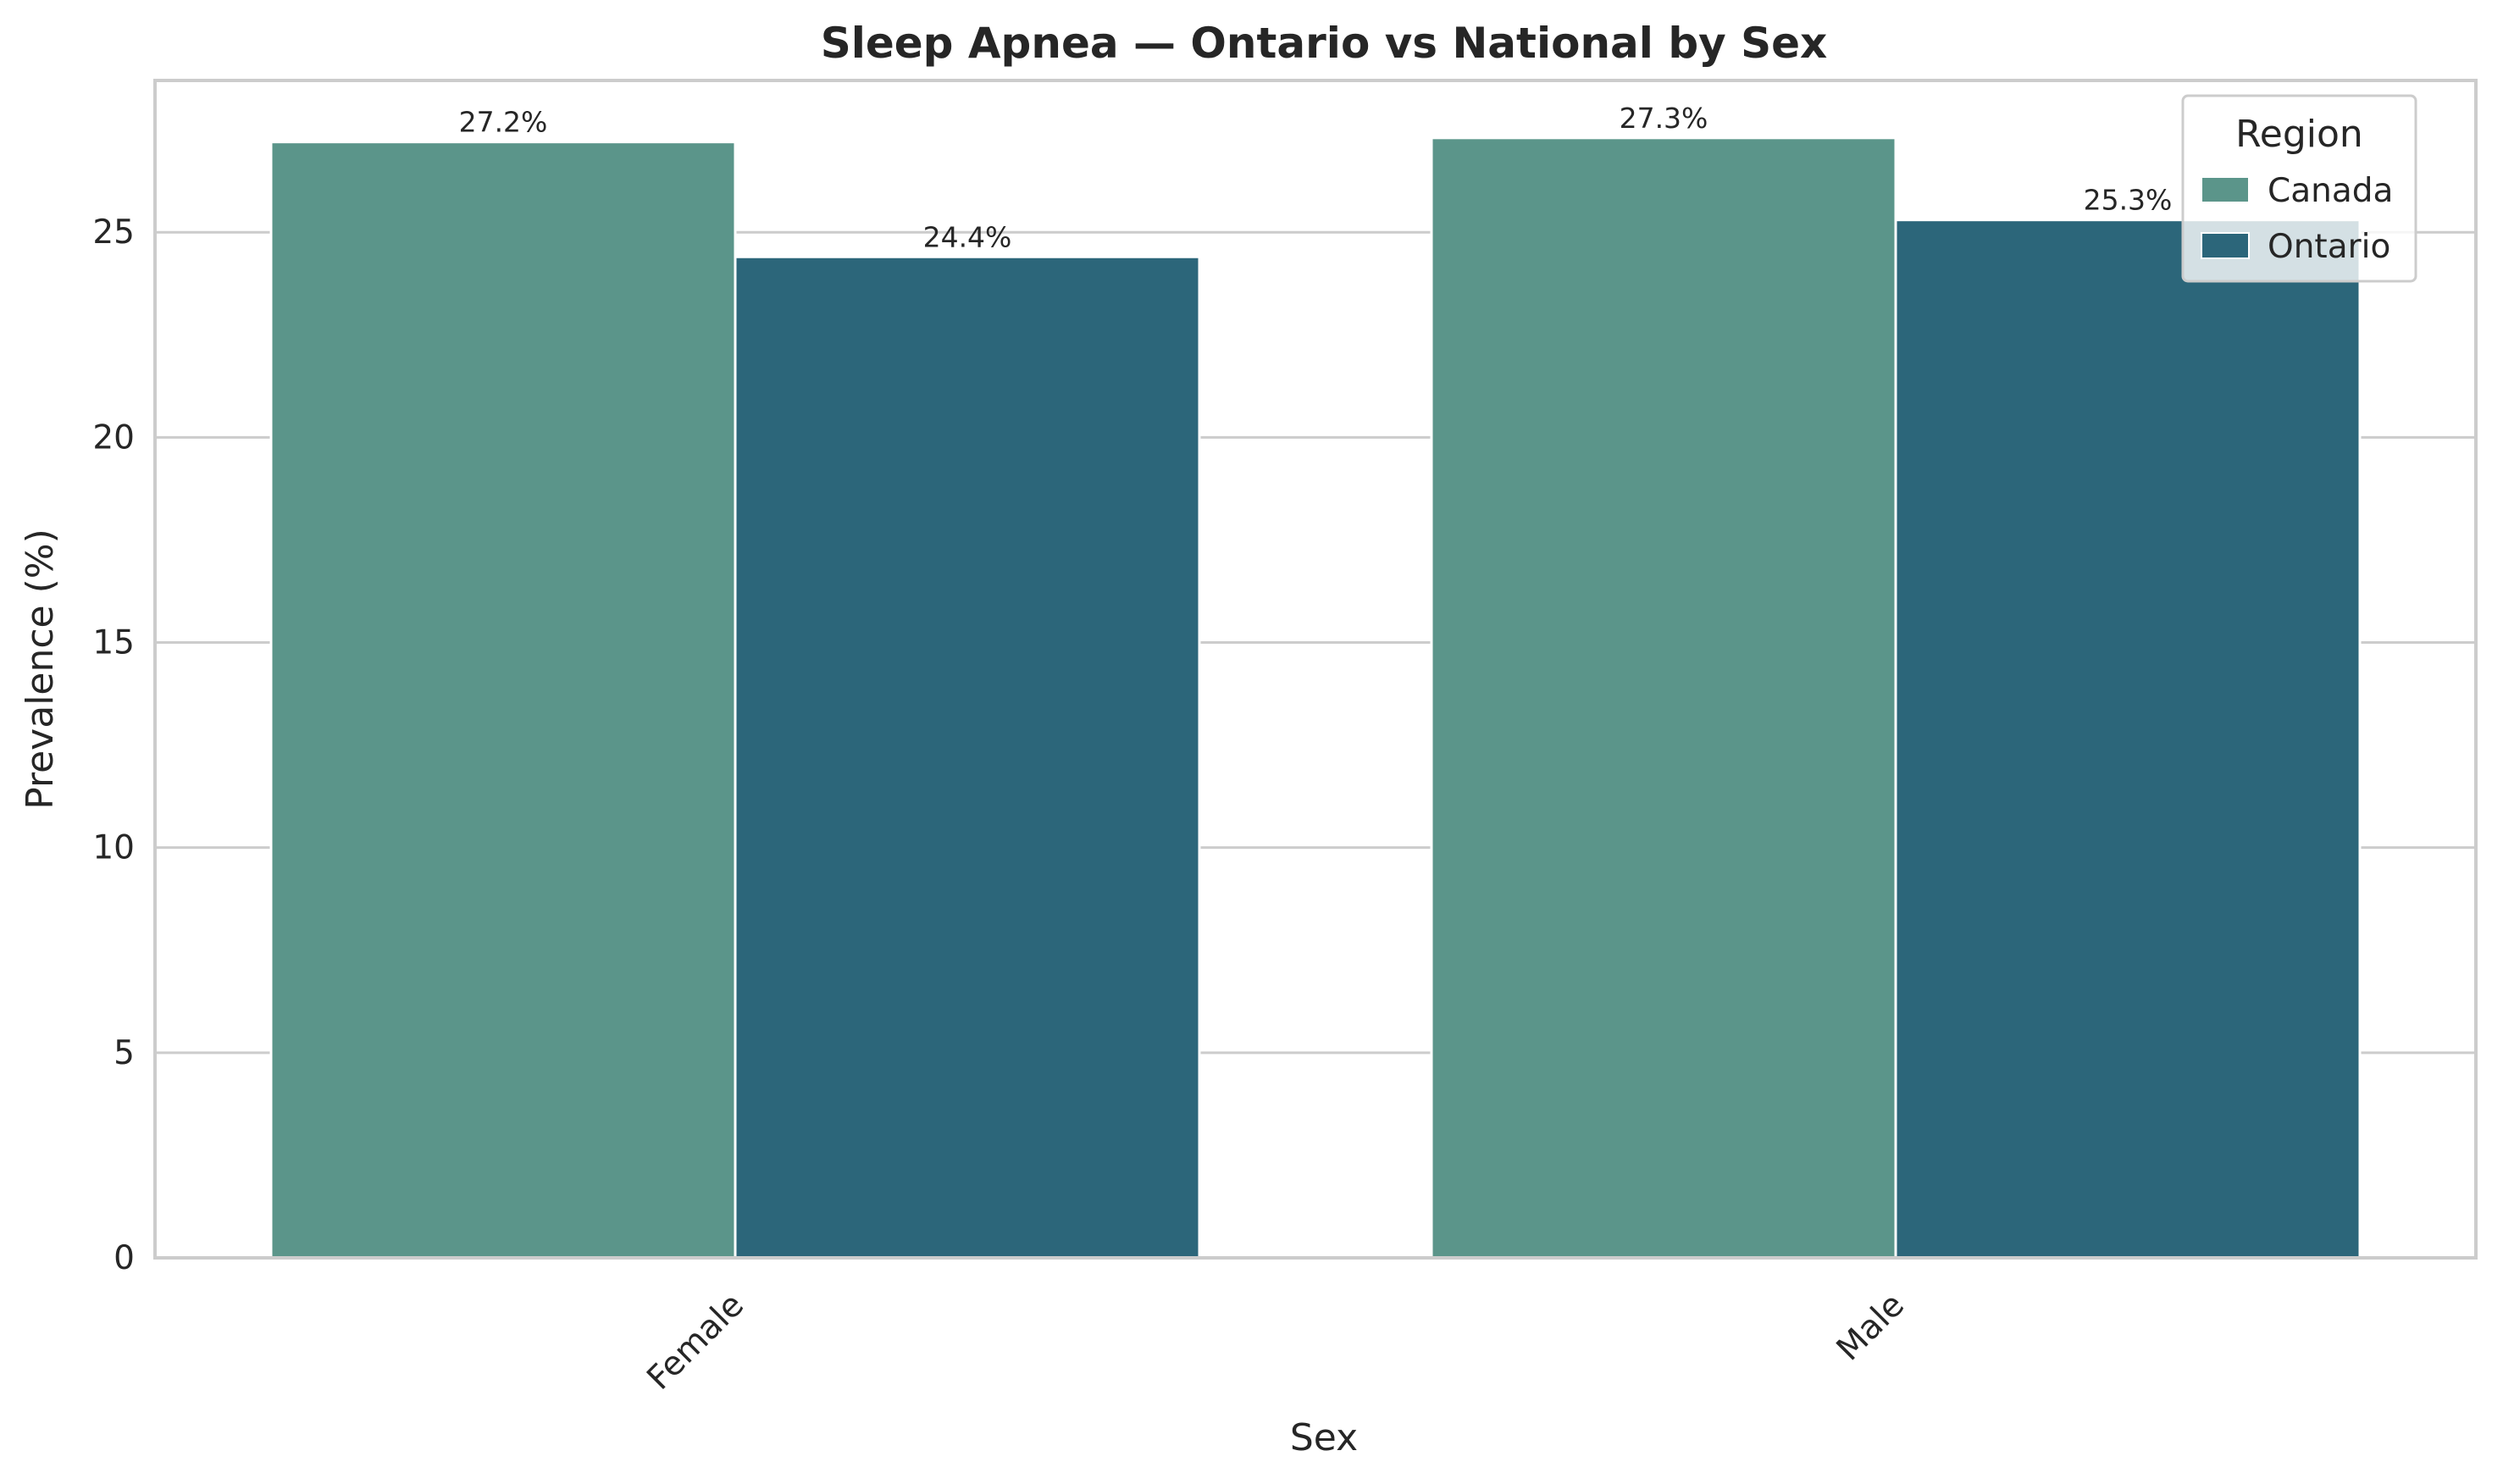  Describe the element at coordinates (113, 643) in the screenshot. I see `y-tick-label: 15` at that location.